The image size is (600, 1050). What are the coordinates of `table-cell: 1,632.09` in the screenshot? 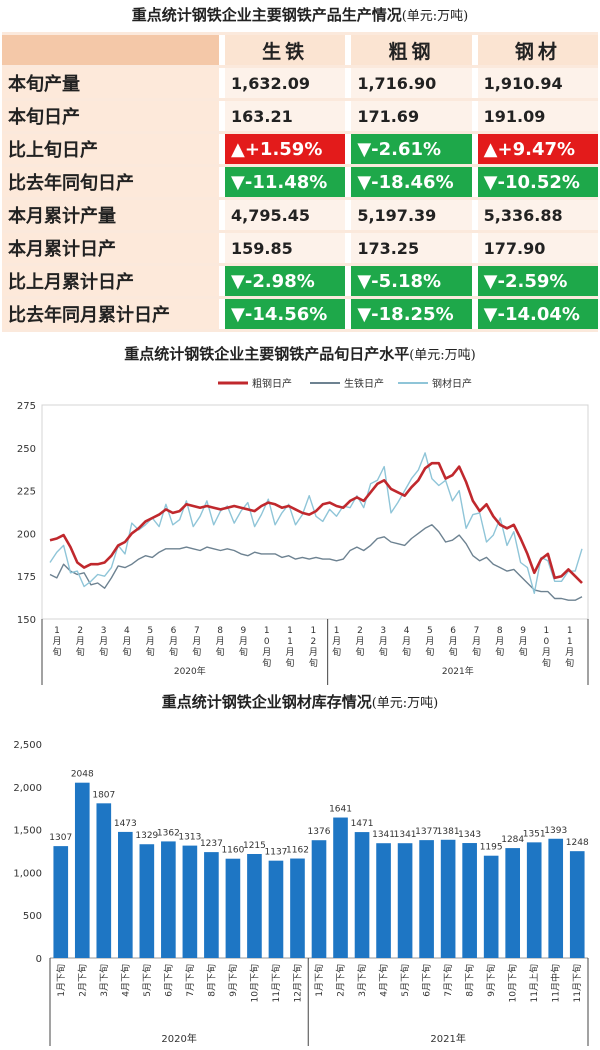 It's located at (282, 83).